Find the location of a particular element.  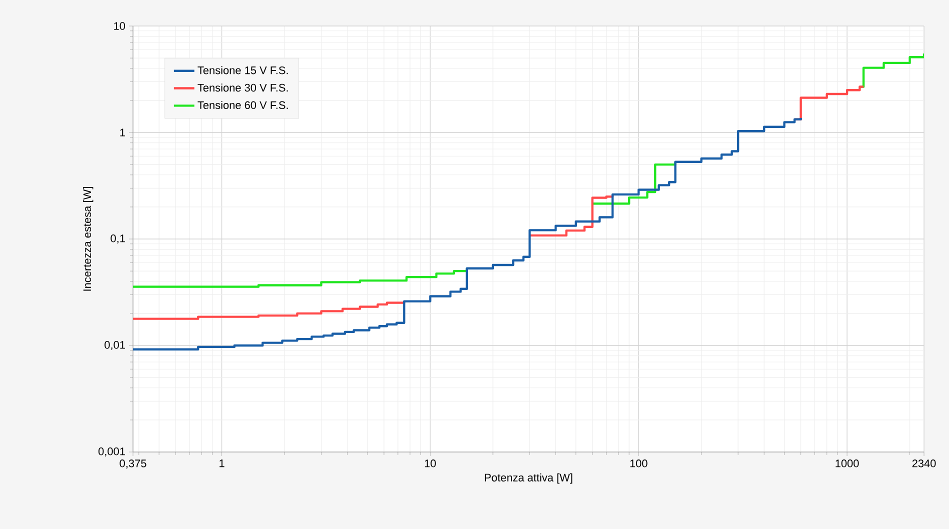

x-tick-label: 100 is located at coordinates (639, 464).